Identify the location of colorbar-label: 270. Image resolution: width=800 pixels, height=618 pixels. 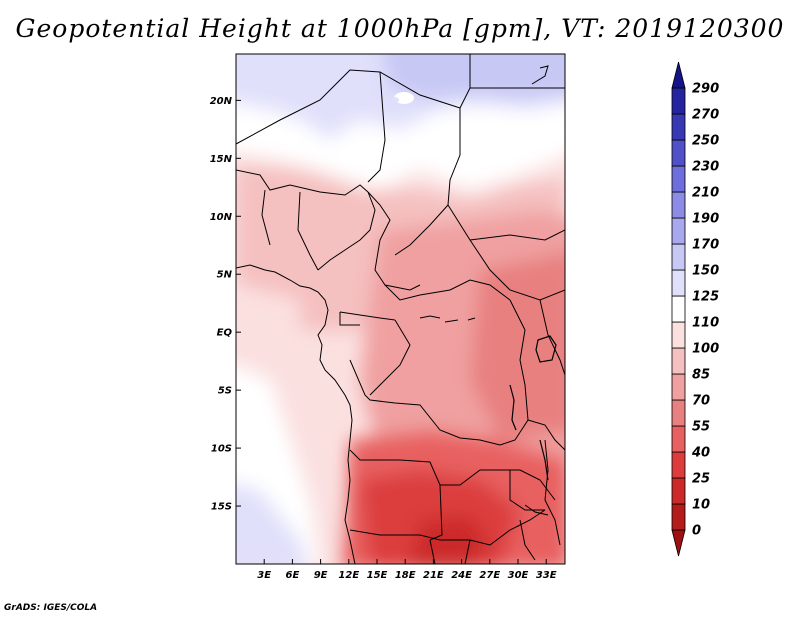
(705, 115).